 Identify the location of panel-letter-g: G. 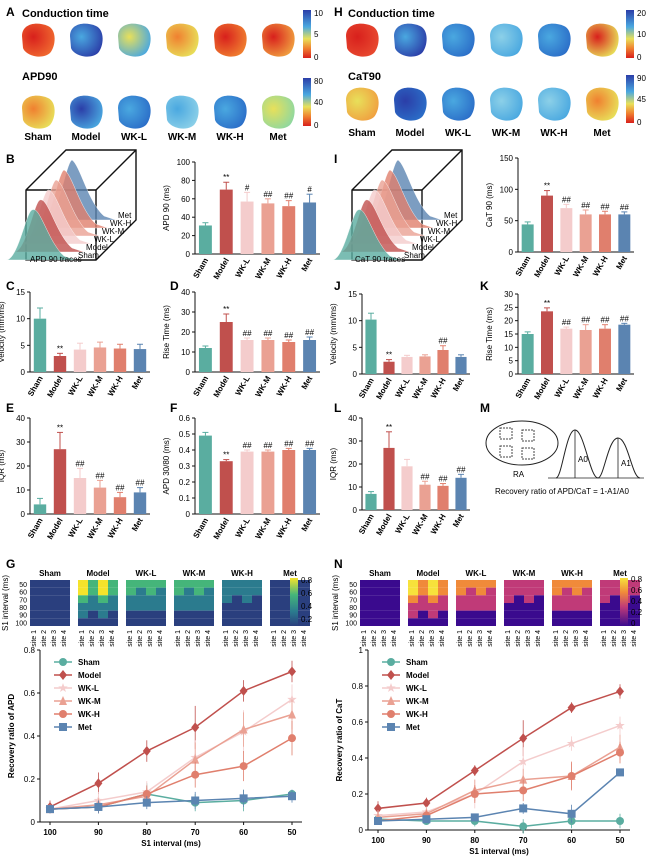
(10, 564).